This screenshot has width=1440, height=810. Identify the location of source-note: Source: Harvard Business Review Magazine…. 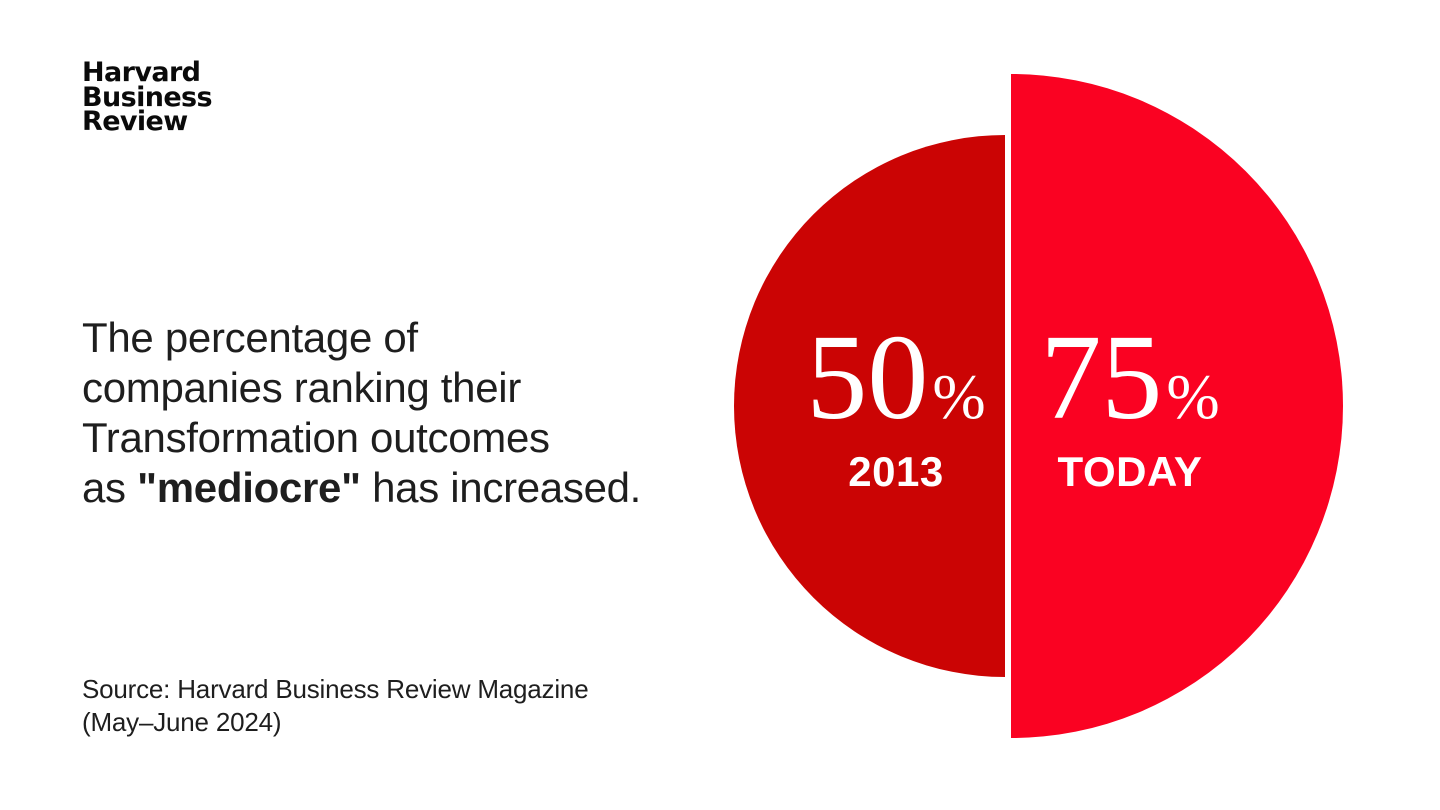
(335, 706).